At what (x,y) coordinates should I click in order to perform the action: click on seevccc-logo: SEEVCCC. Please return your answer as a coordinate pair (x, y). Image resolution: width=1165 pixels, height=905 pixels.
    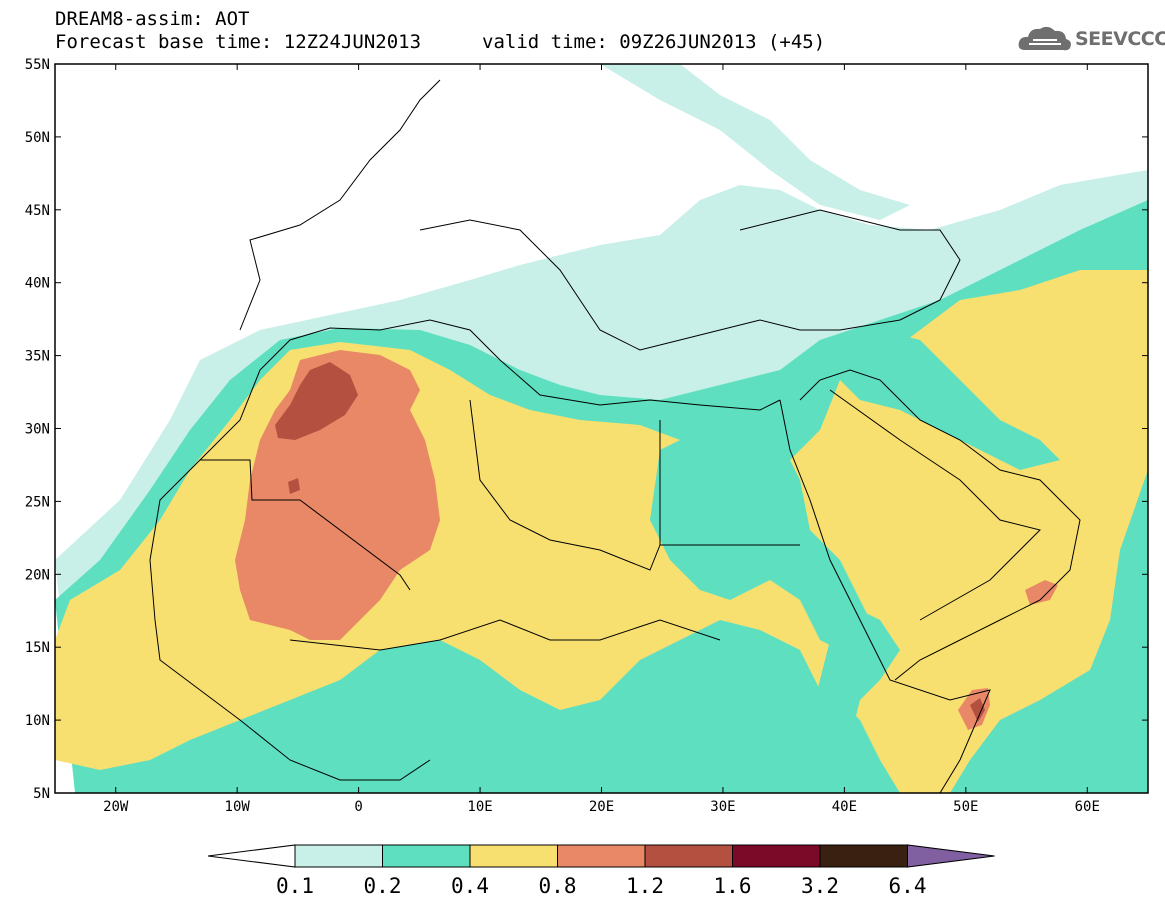
    Looking at the image, I should click on (1091, 40).